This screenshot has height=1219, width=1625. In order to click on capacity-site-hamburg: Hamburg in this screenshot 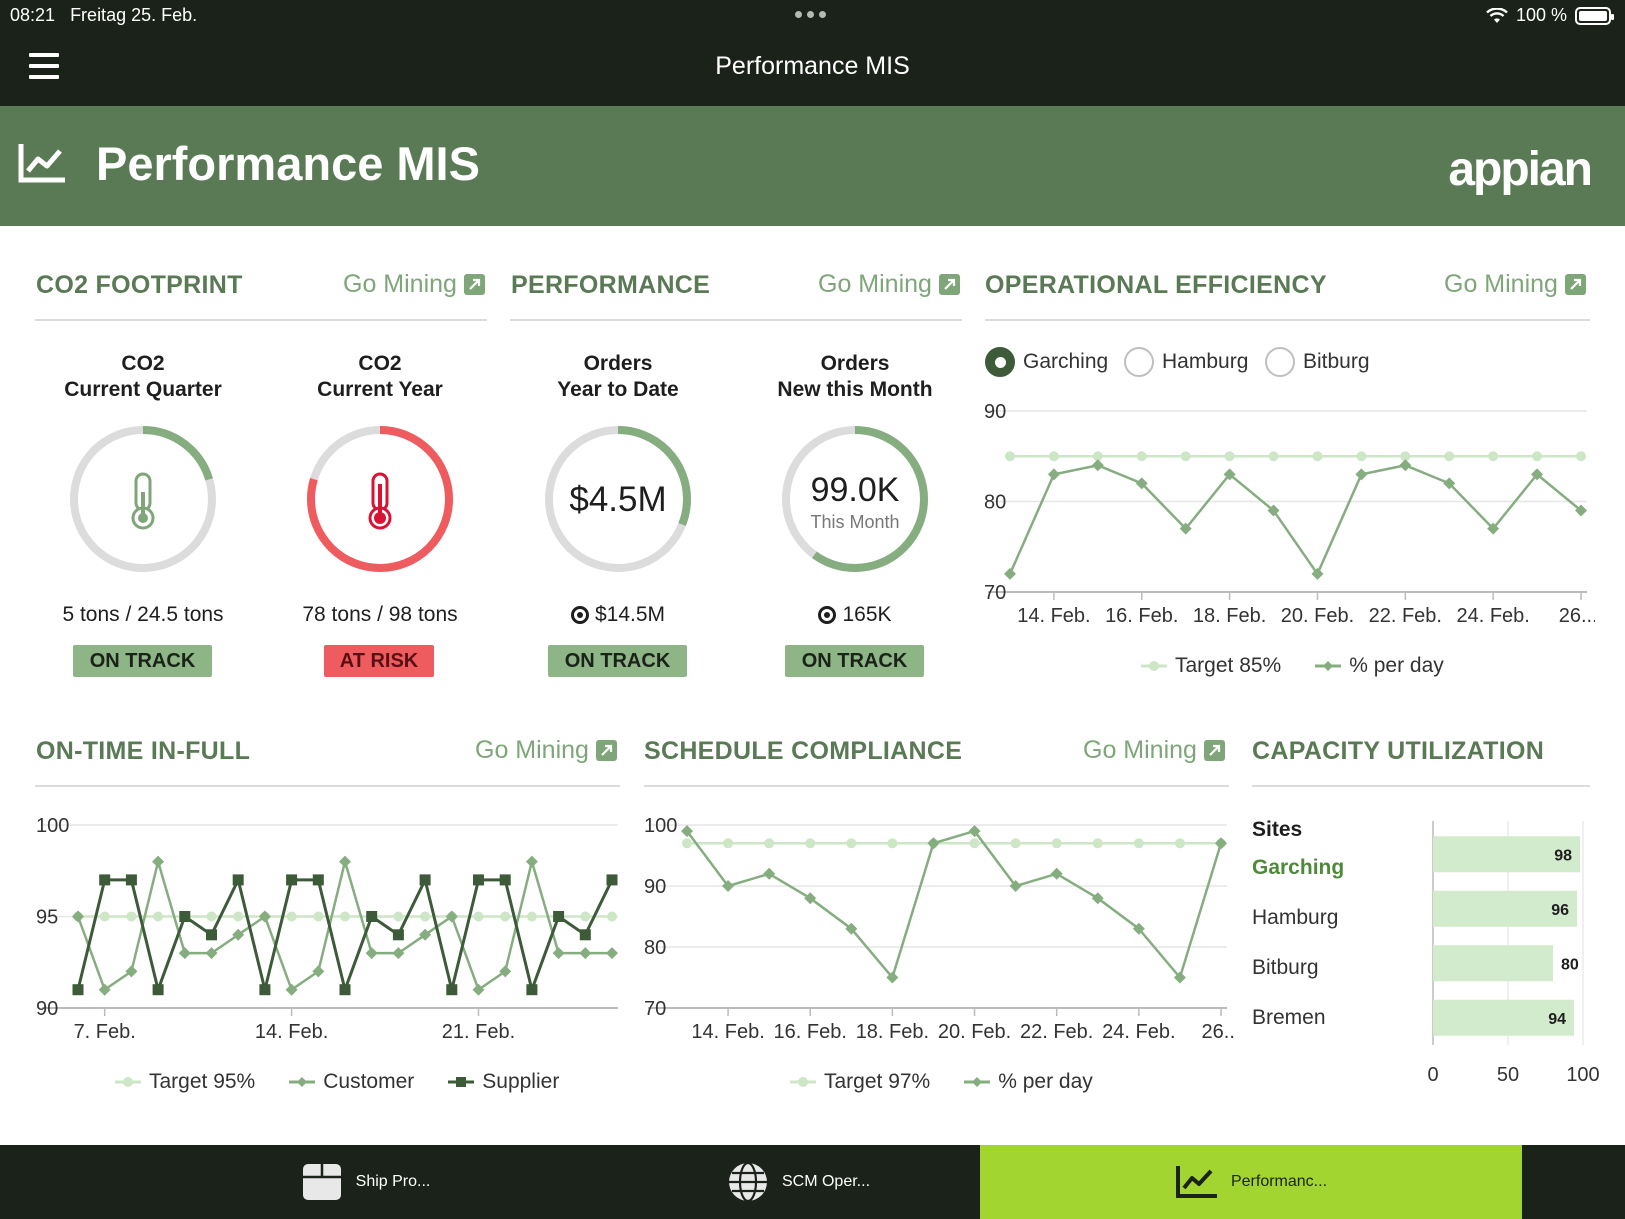, I will do `click(1295, 917)`.